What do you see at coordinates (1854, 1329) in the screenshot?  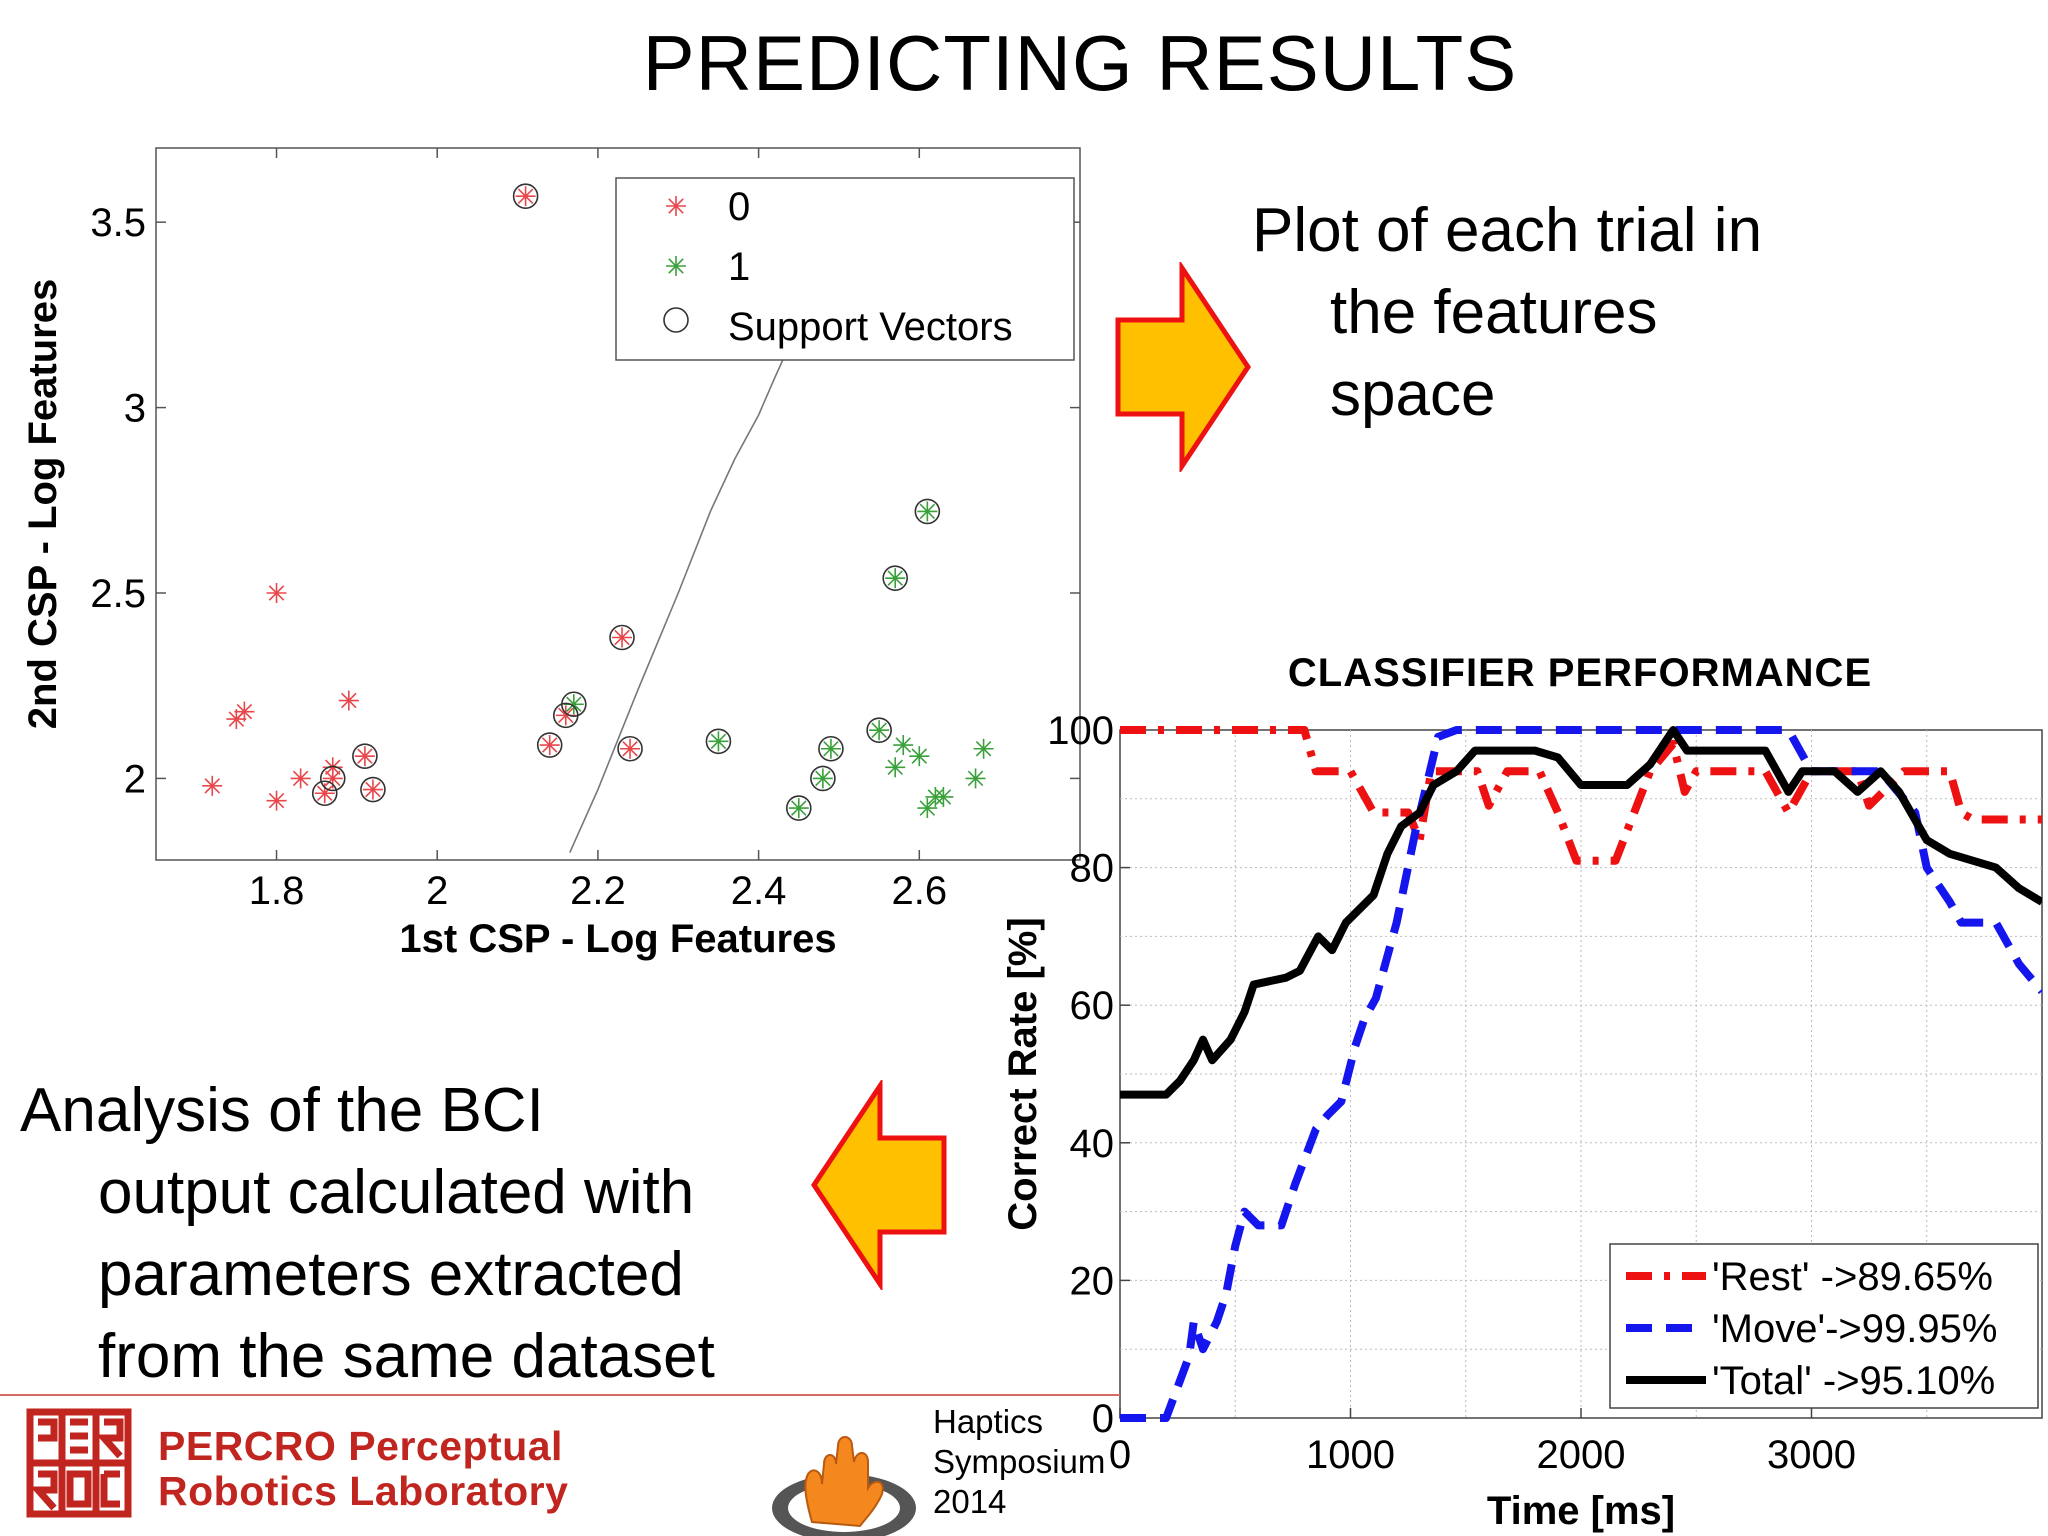 I see `legend-entry-label: 'Move'->99.95%` at bounding box center [1854, 1329].